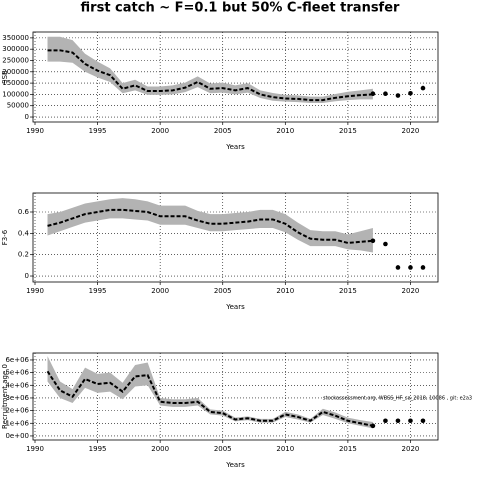 The width and height of the screenshot is (480, 480). What do you see at coordinates (17, 436) in the screenshot?
I see `y-tick-label: 0e+00` at bounding box center [17, 436].